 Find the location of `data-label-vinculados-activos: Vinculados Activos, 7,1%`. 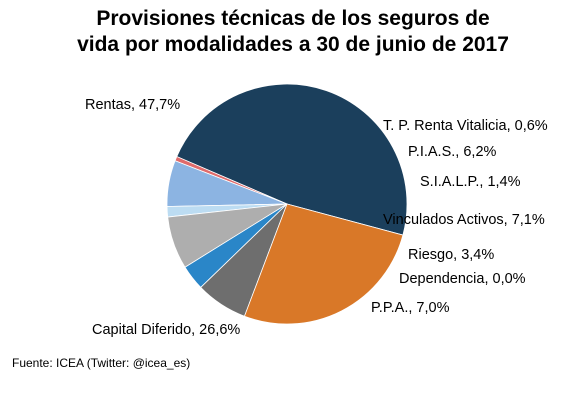

data-label-vinculados-activos: Vinculados Activos, 7,1% is located at coordinates (464, 220).